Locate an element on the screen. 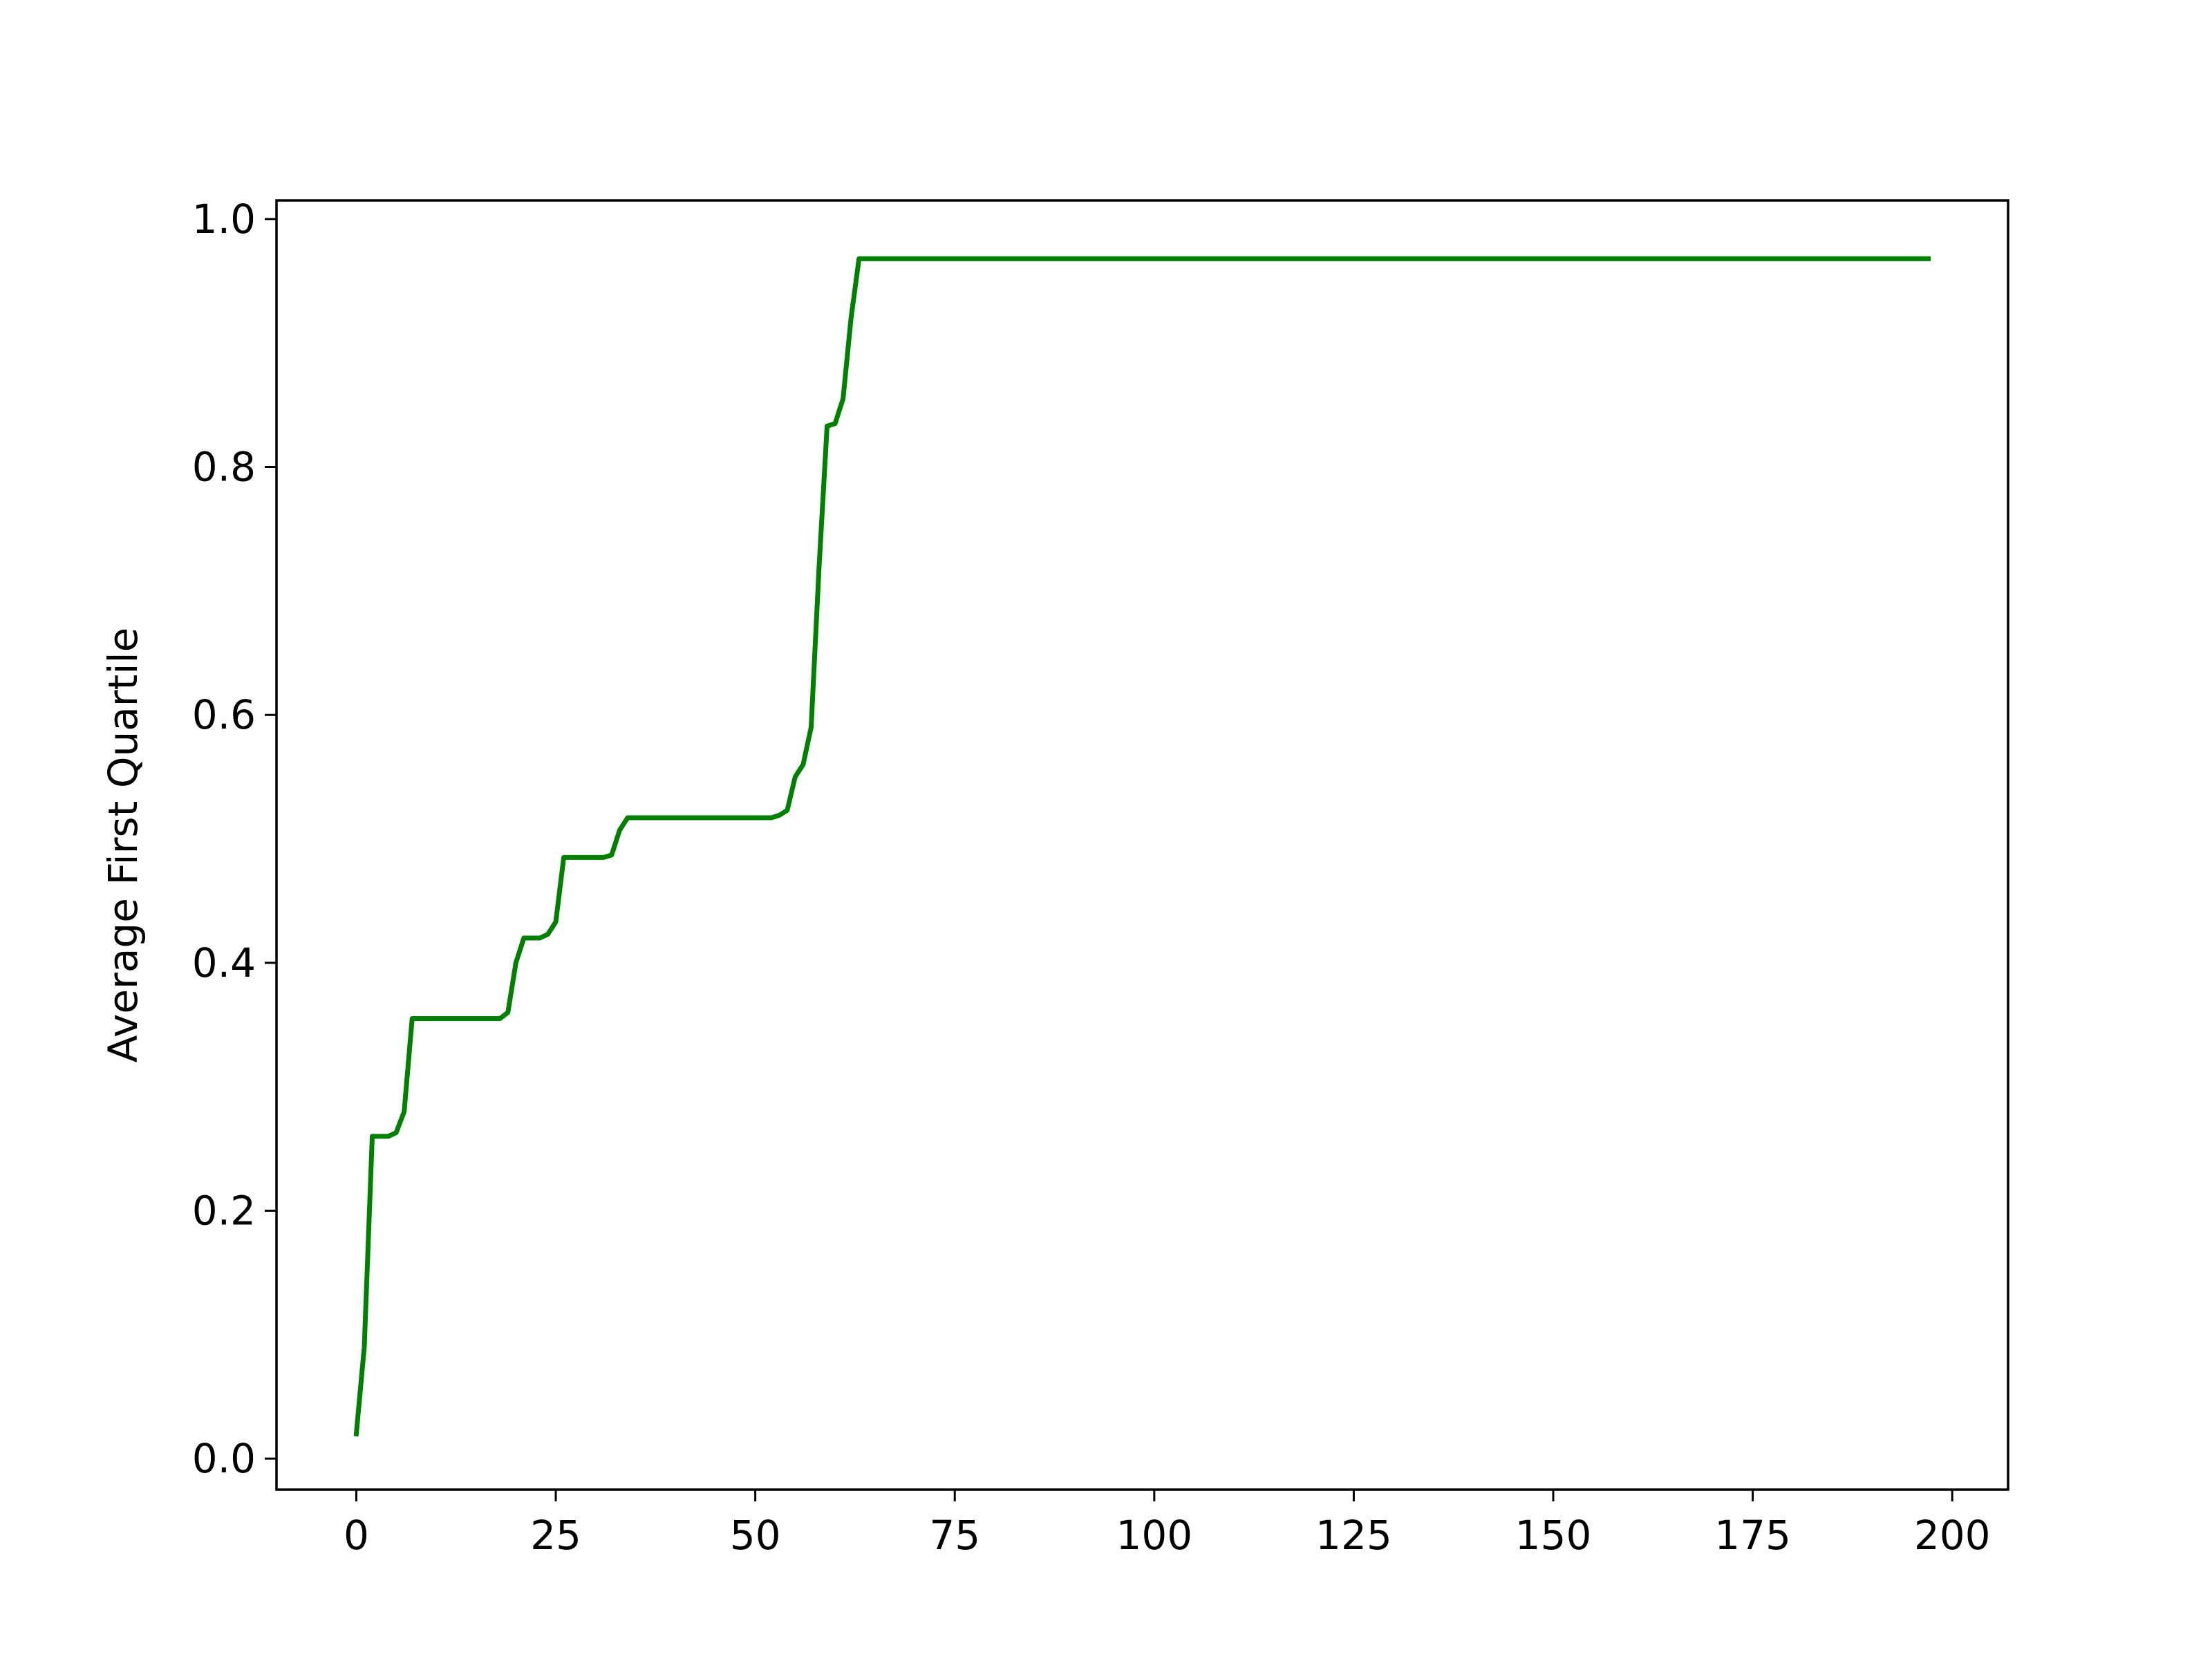 This screenshot has height=1659, width=2212. y-tick-label: 0.4 is located at coordinates (224, 962).